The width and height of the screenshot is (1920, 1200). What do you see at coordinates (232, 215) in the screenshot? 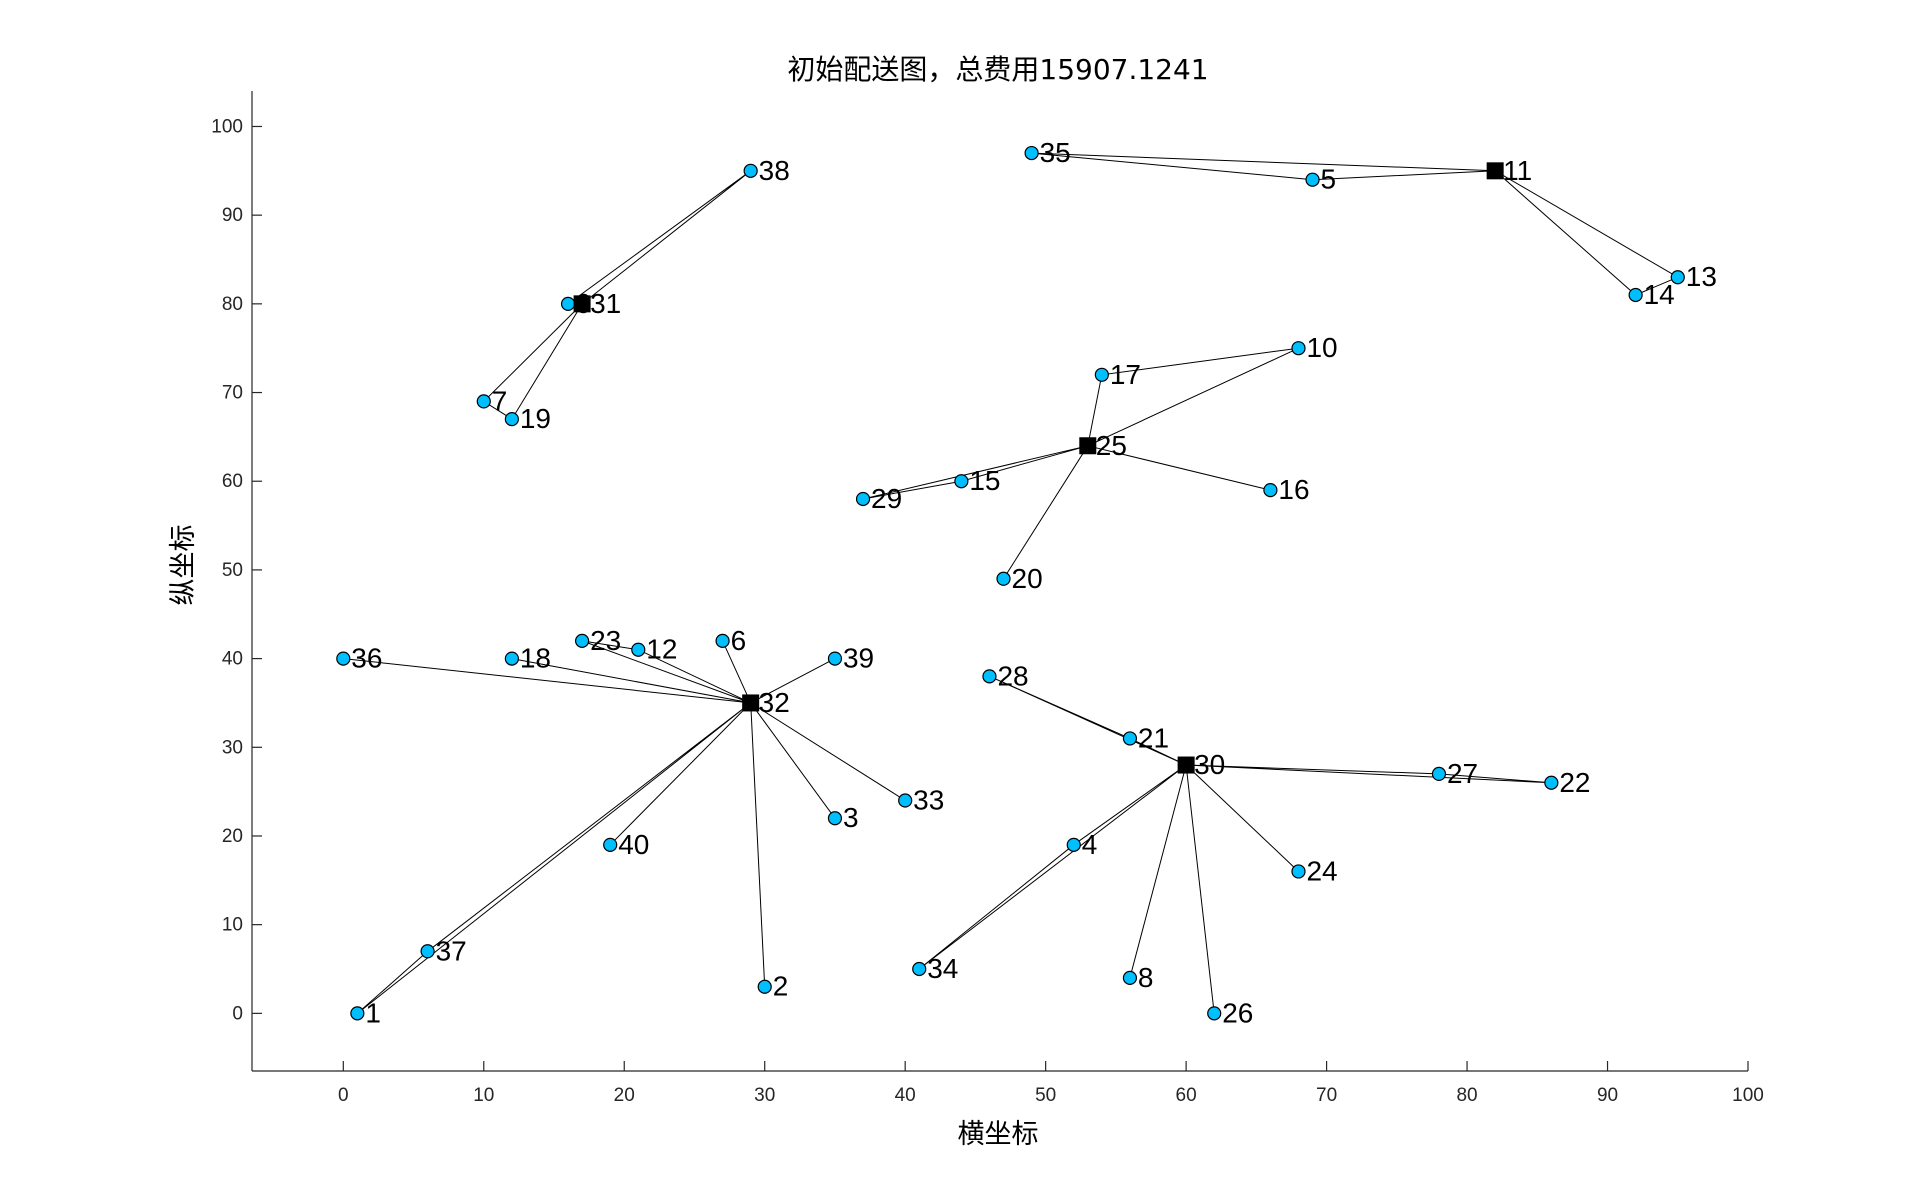
I see `y-tick-label: 90` at bounding box center [232, 215].